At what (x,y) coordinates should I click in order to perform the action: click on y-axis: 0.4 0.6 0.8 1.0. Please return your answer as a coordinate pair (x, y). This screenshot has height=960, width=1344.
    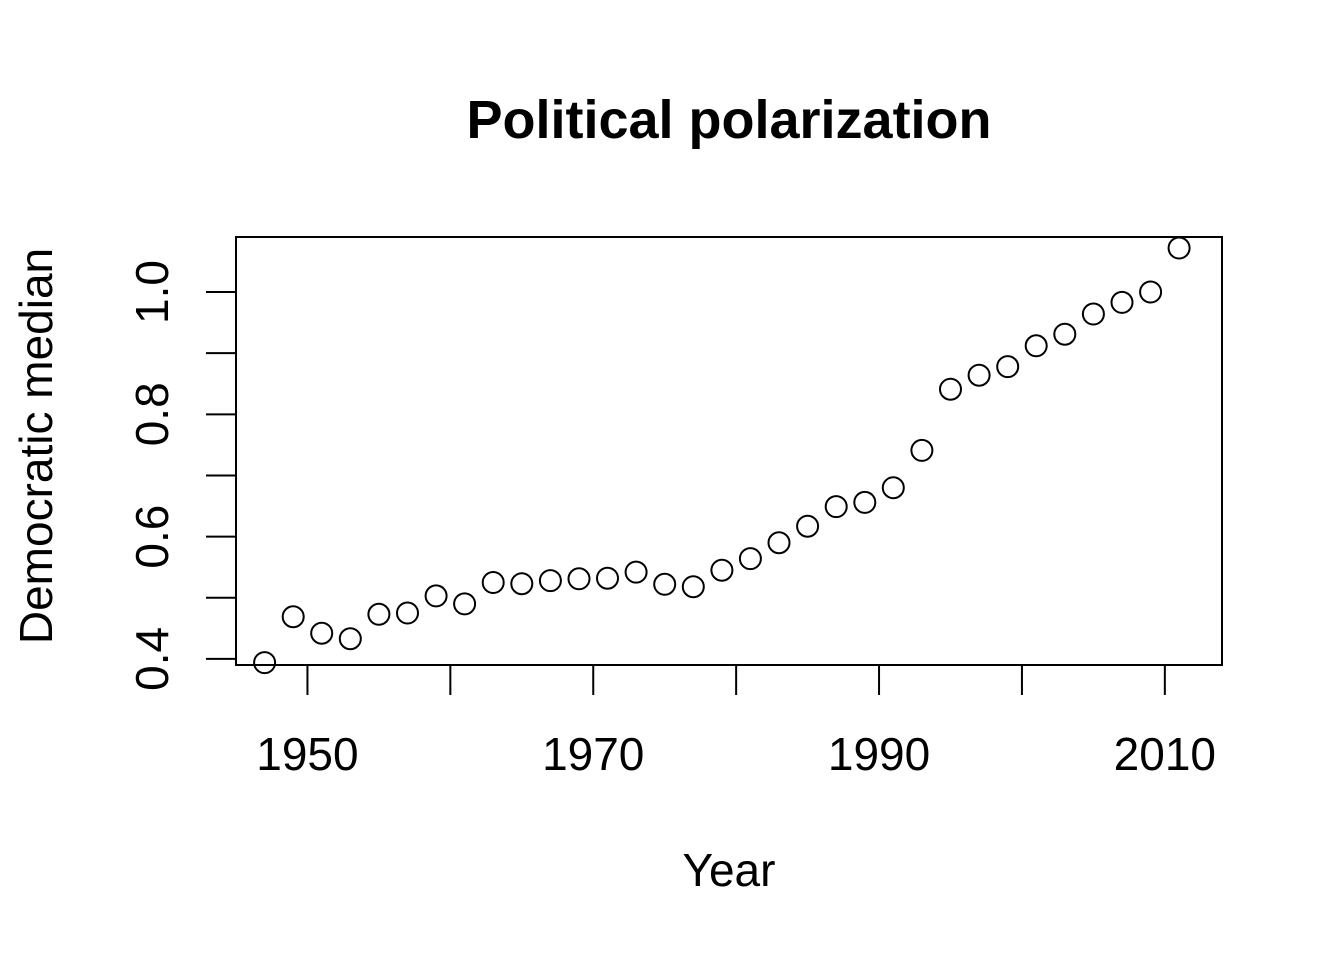
    Looking at the image, I should click on (181, 475).